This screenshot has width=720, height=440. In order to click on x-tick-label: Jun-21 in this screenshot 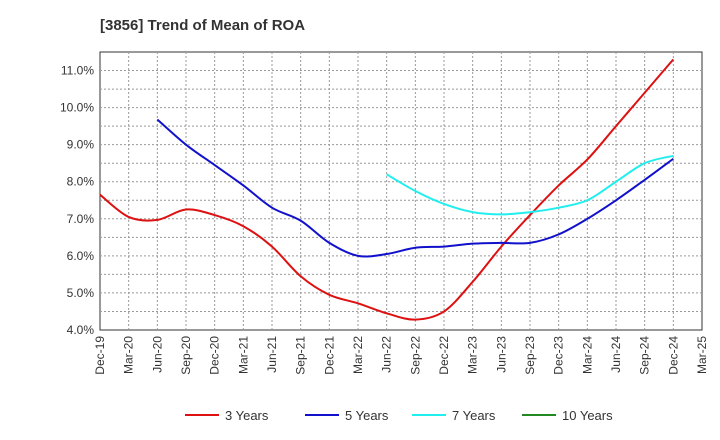, I will do `click(272, 354)`.